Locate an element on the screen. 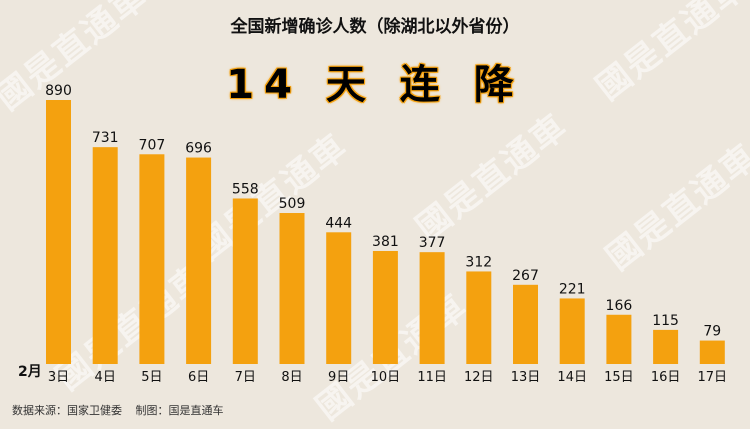  x-tick-label: 14日 is located at coordinates (572, 377).